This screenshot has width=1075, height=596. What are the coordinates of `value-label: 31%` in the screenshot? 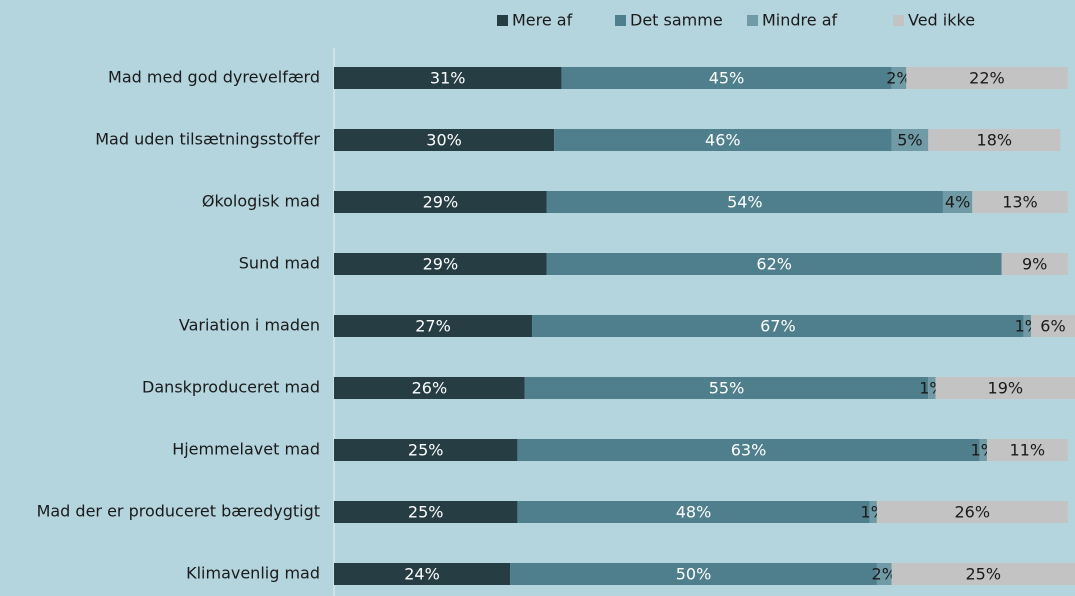 It's located at (448, 78).